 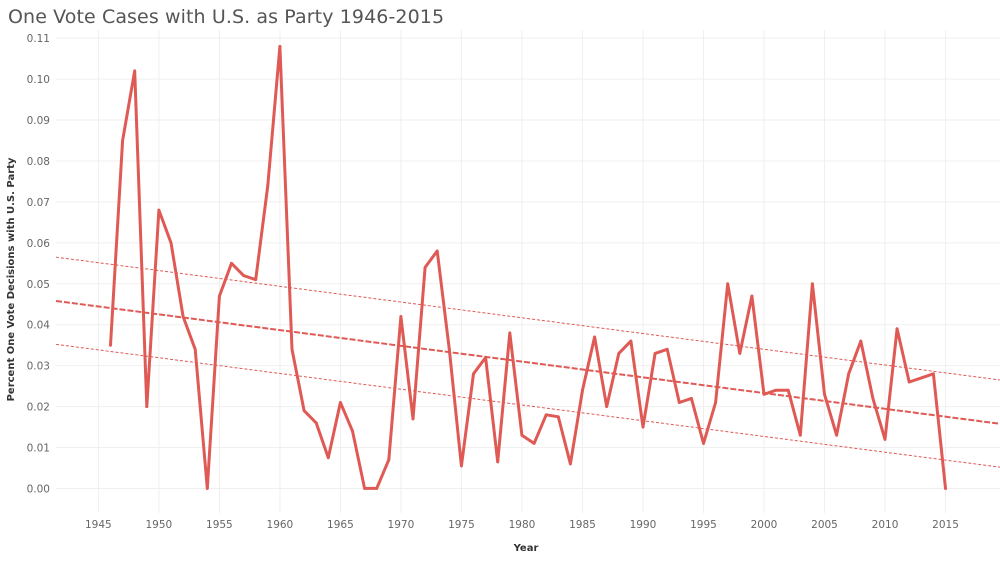 I want to click on y-tick-label: 0.01, so click(x=38, y=449).